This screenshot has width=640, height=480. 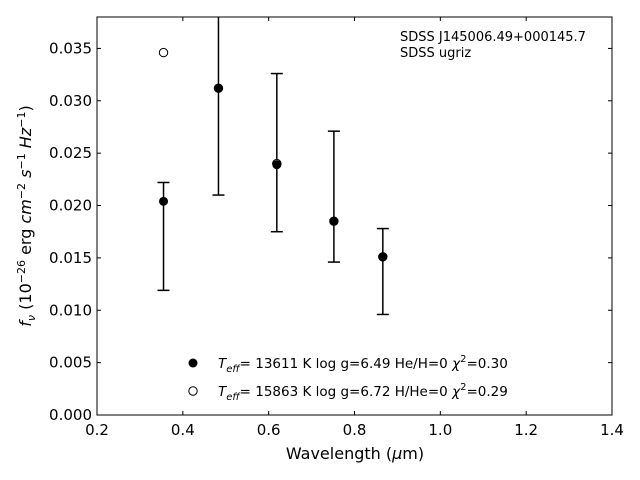 What do you see at coordinates (70, 363) in the screenshot?
I see `y-tick-label: 0.005` at bounding box center [70, 363].